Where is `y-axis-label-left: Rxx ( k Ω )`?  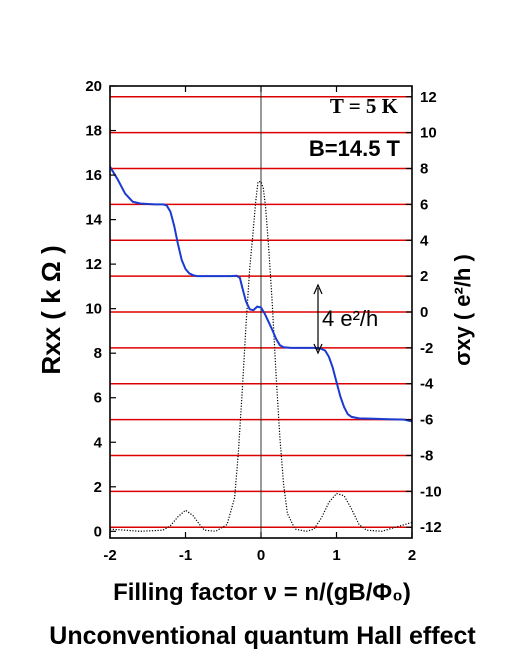
y-axis-label-left: Rxx ( k Ω ) is located at coordinates (51, 309).